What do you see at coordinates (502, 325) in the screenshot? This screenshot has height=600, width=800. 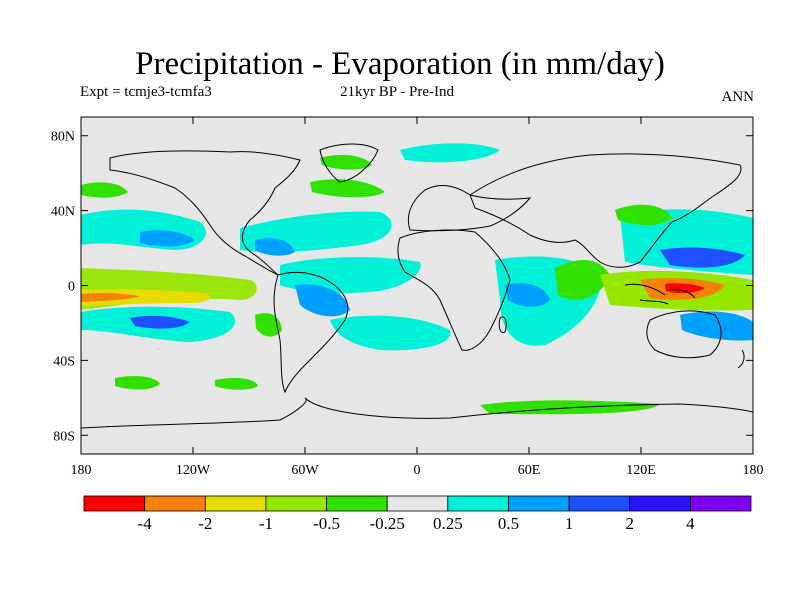 I see `madagascar-coastline` at bounding box center [502, 325].